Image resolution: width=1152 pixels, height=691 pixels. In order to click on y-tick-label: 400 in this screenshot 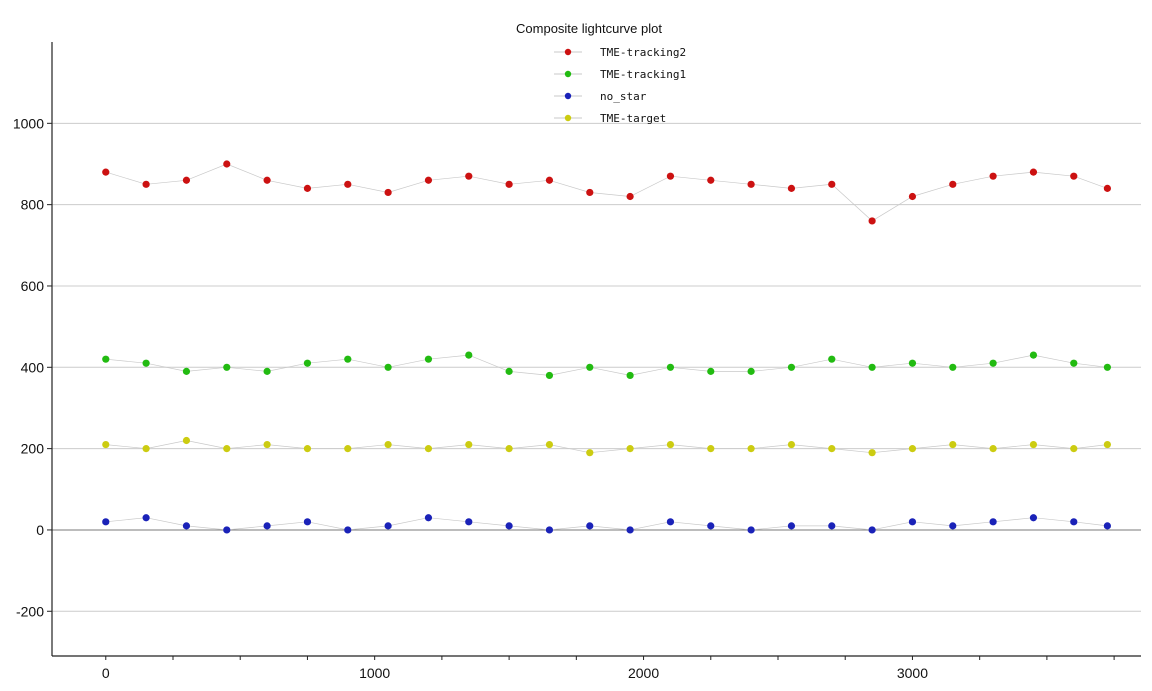, I will do `click(33, 367)`.